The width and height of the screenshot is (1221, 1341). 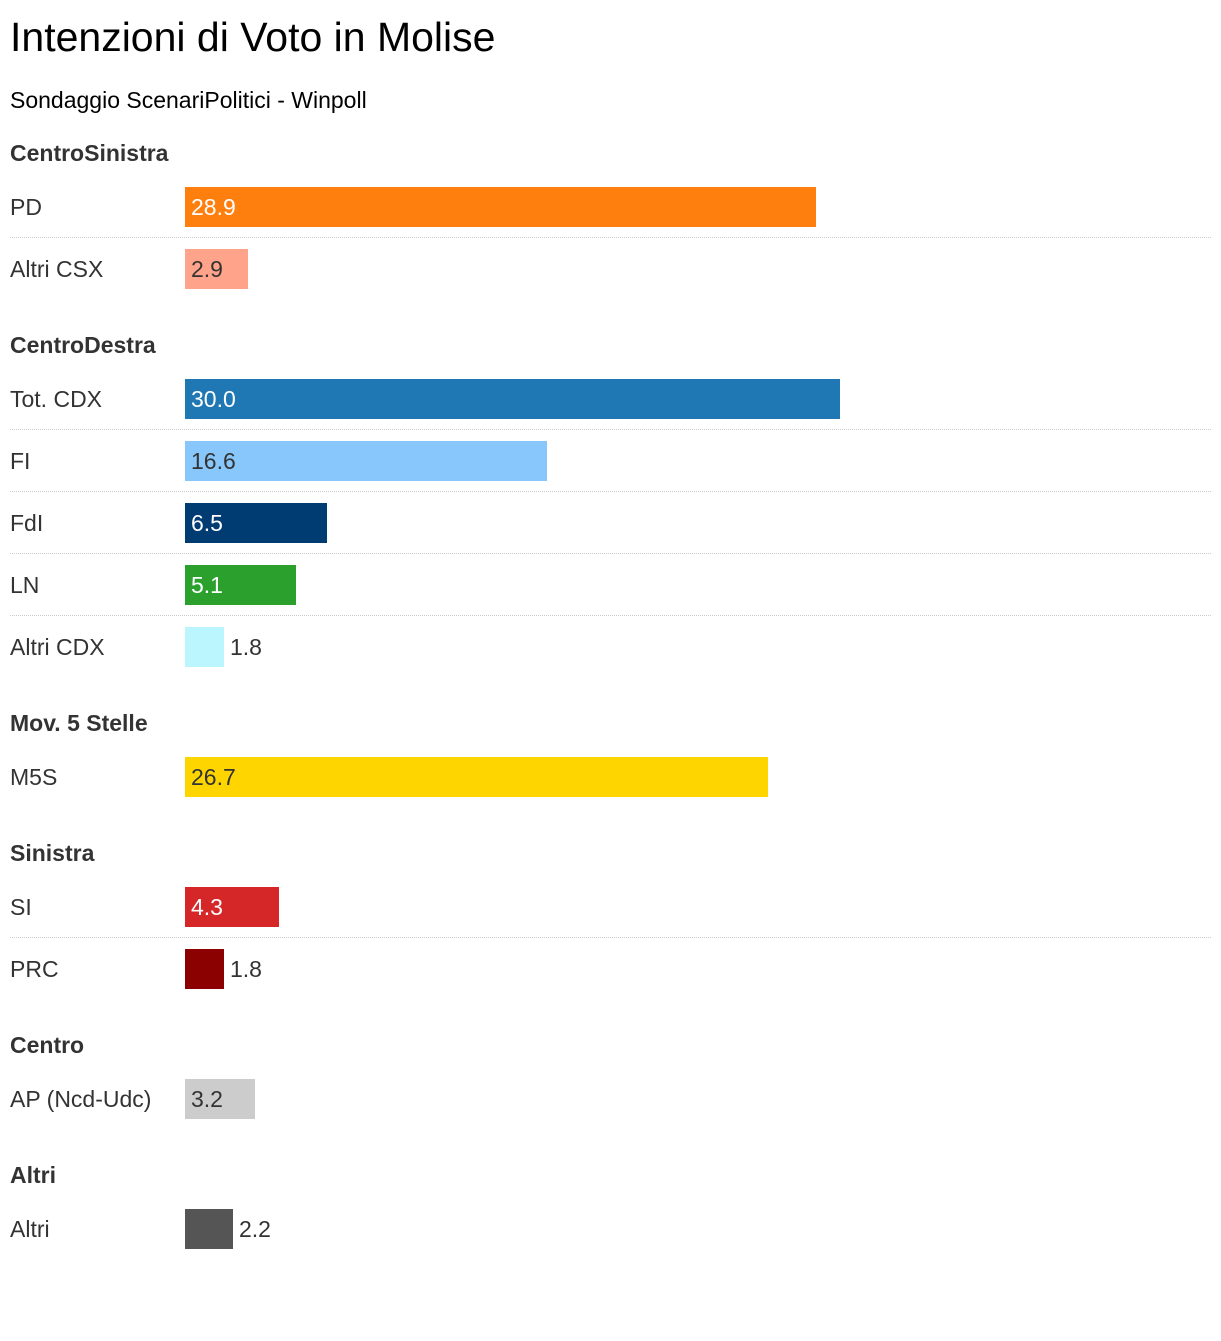 I want to click on value-label: 3.2, so click(x=207, y=1099).